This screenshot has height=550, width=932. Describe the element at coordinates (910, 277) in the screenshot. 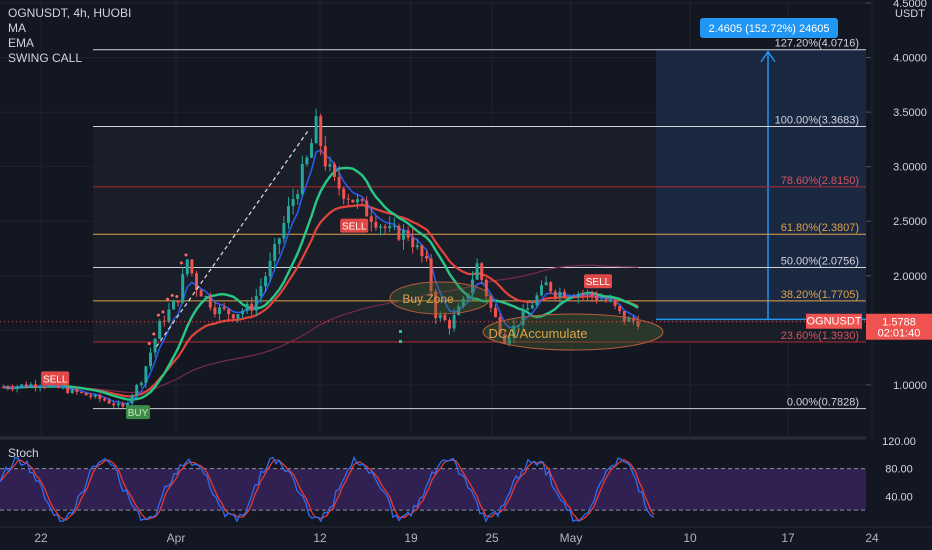

I see `y-tick-label: 2.0000` at that location.